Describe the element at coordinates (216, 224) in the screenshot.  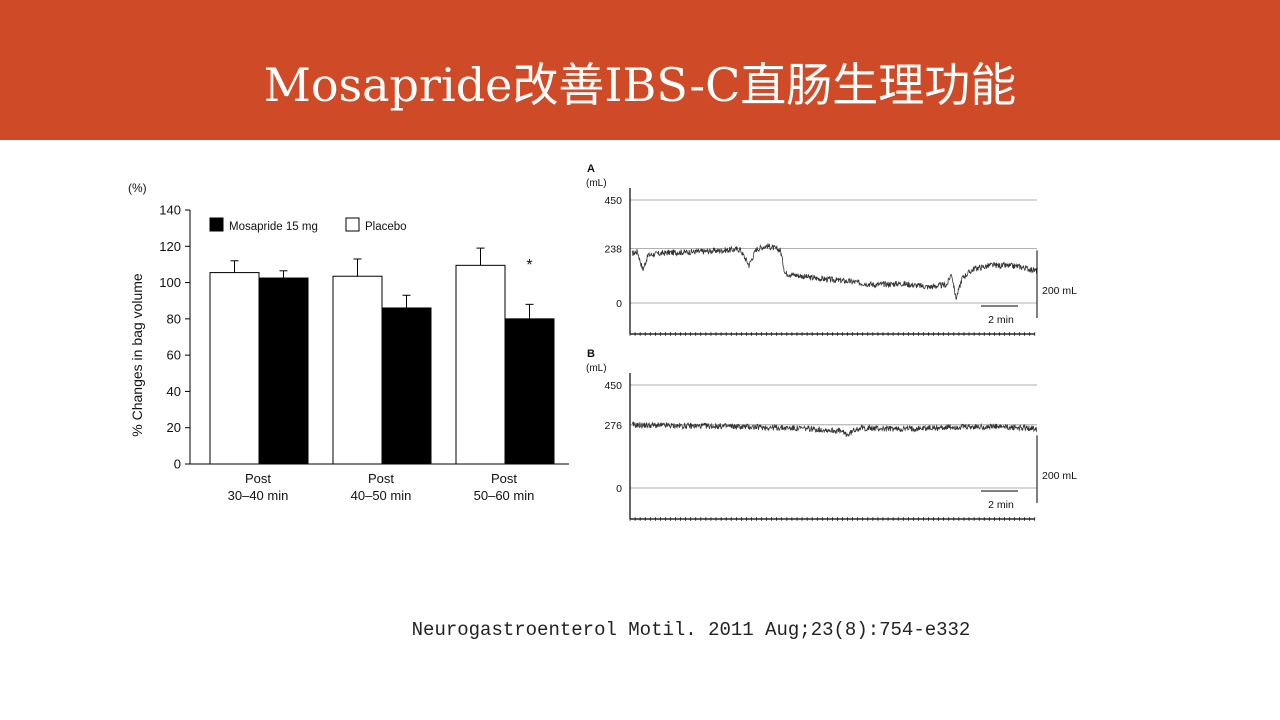
I see `legend-swatch-mosapride` at that location.